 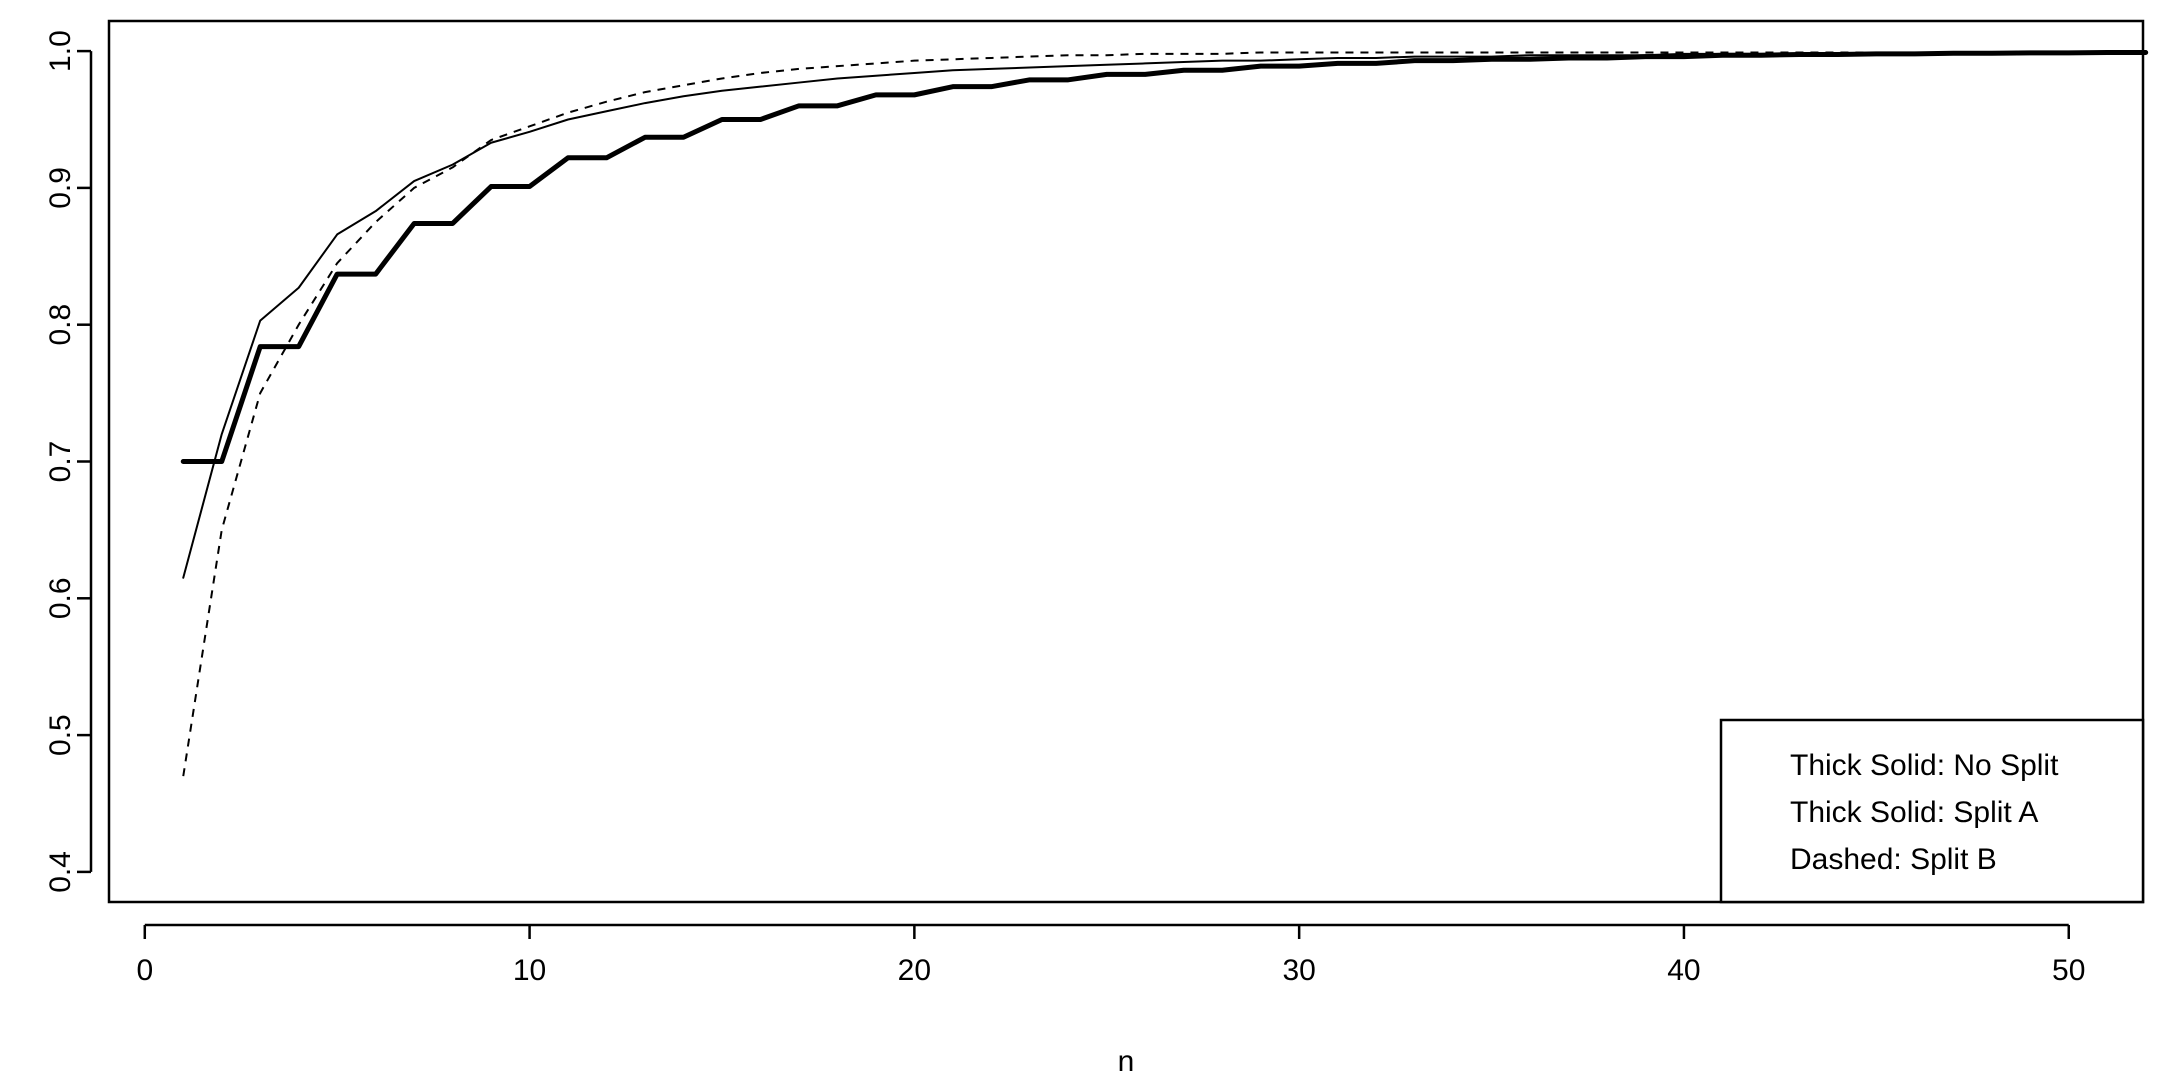 What do you see at coordinates (60, 188) in the screenshot?
I see `y-tick-label: 0.9` at bounding box center [60, 188].